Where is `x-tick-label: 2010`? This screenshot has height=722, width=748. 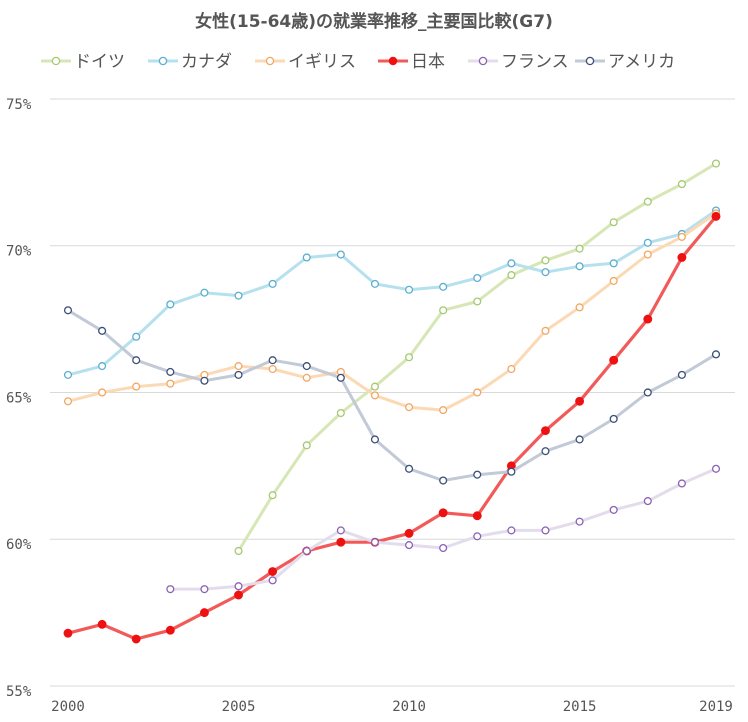
x-tick-label: 2010 is located at coordinates (409, 707).